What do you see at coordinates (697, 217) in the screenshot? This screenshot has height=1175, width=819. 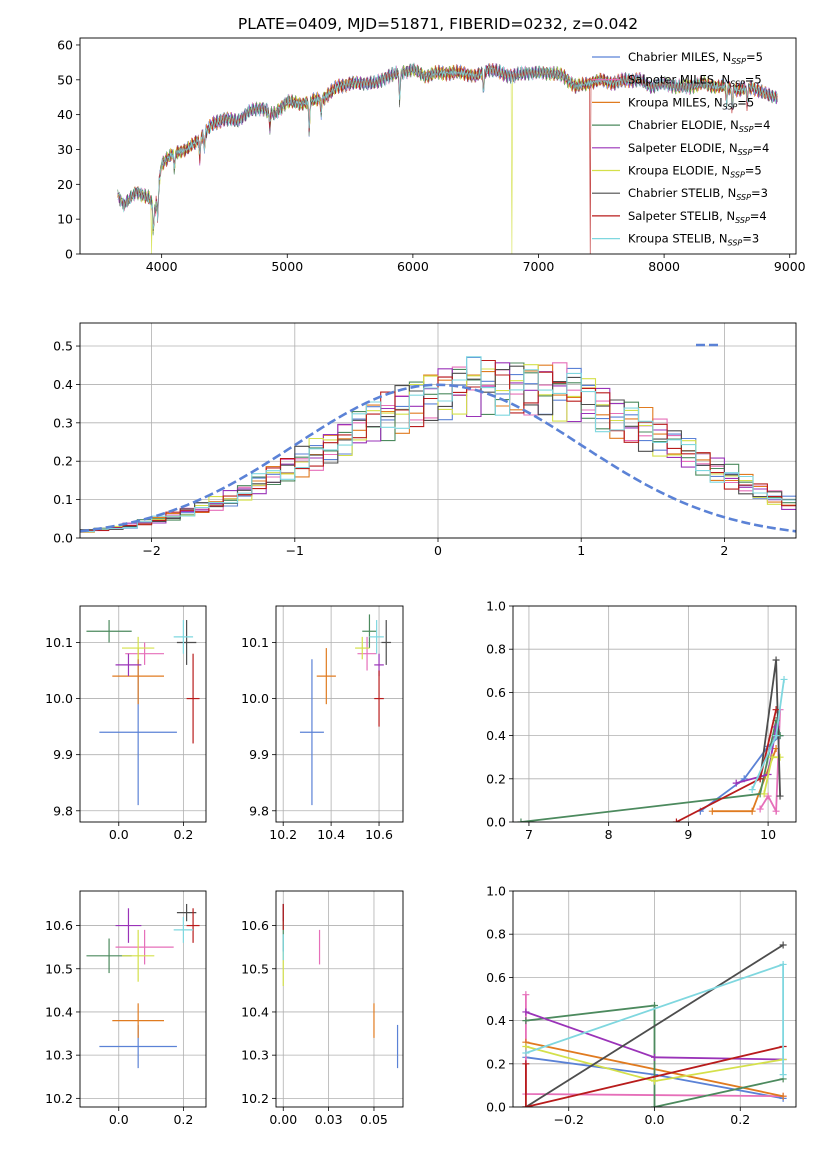 I see `legend-entry-salpeter-stelib: Salpeter STELIB, NSSP=4` at bounding box center [697, 217].